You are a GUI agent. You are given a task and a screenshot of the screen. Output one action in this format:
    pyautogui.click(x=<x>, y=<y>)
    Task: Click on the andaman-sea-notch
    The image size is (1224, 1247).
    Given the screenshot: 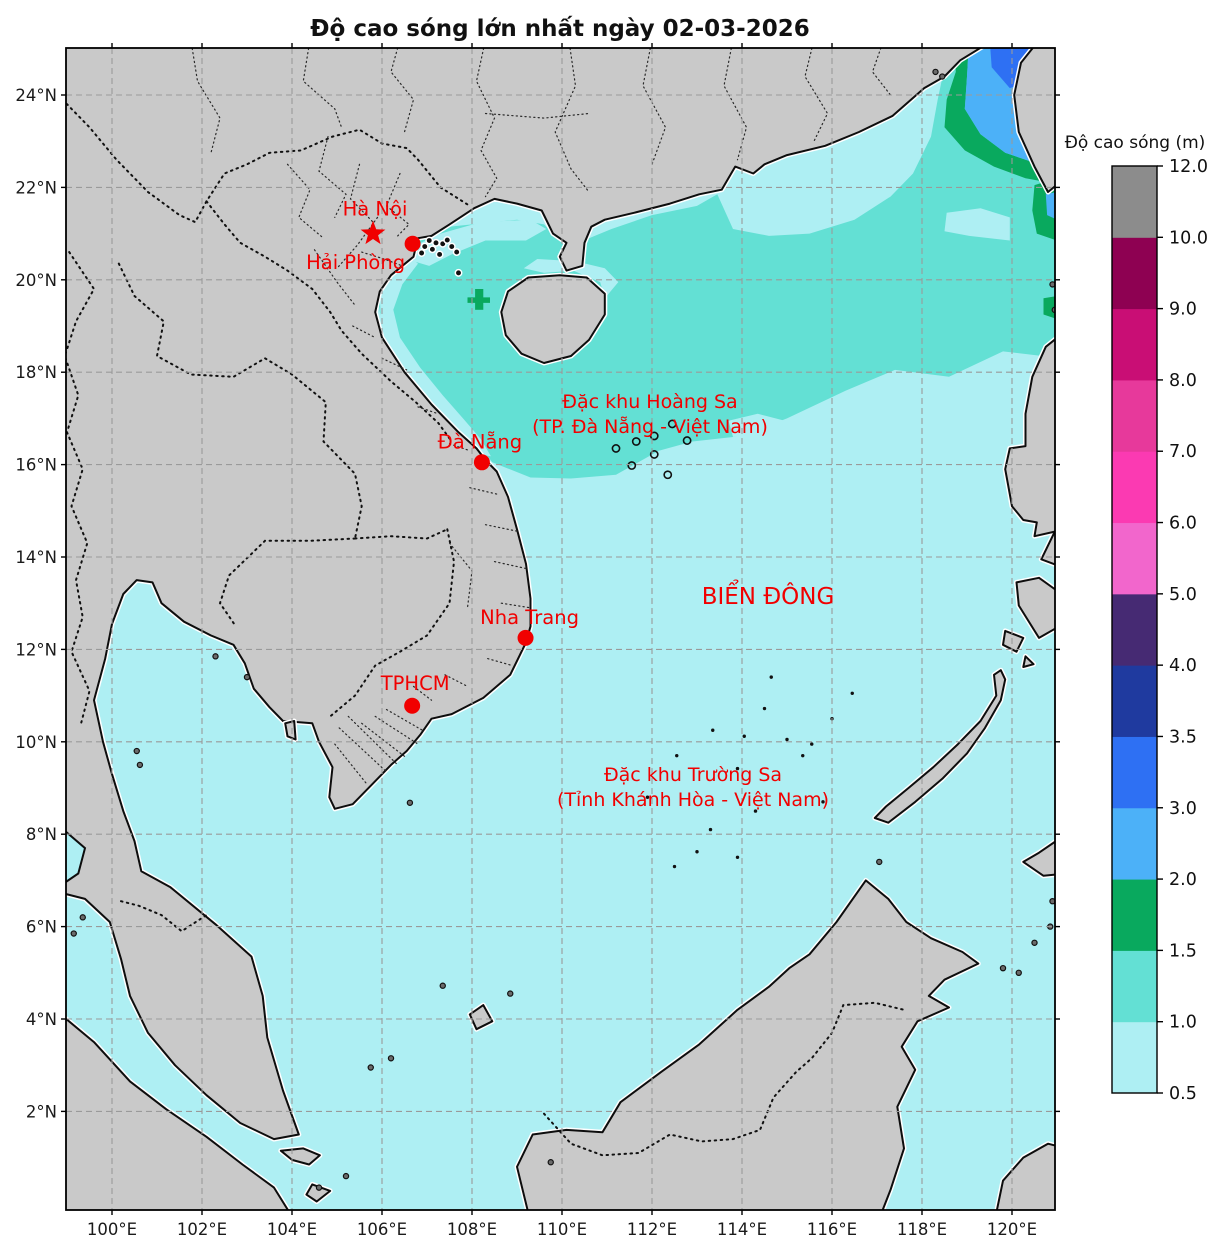 What is the action you would take?
    pyautogui.click(x=76, y=857)
    